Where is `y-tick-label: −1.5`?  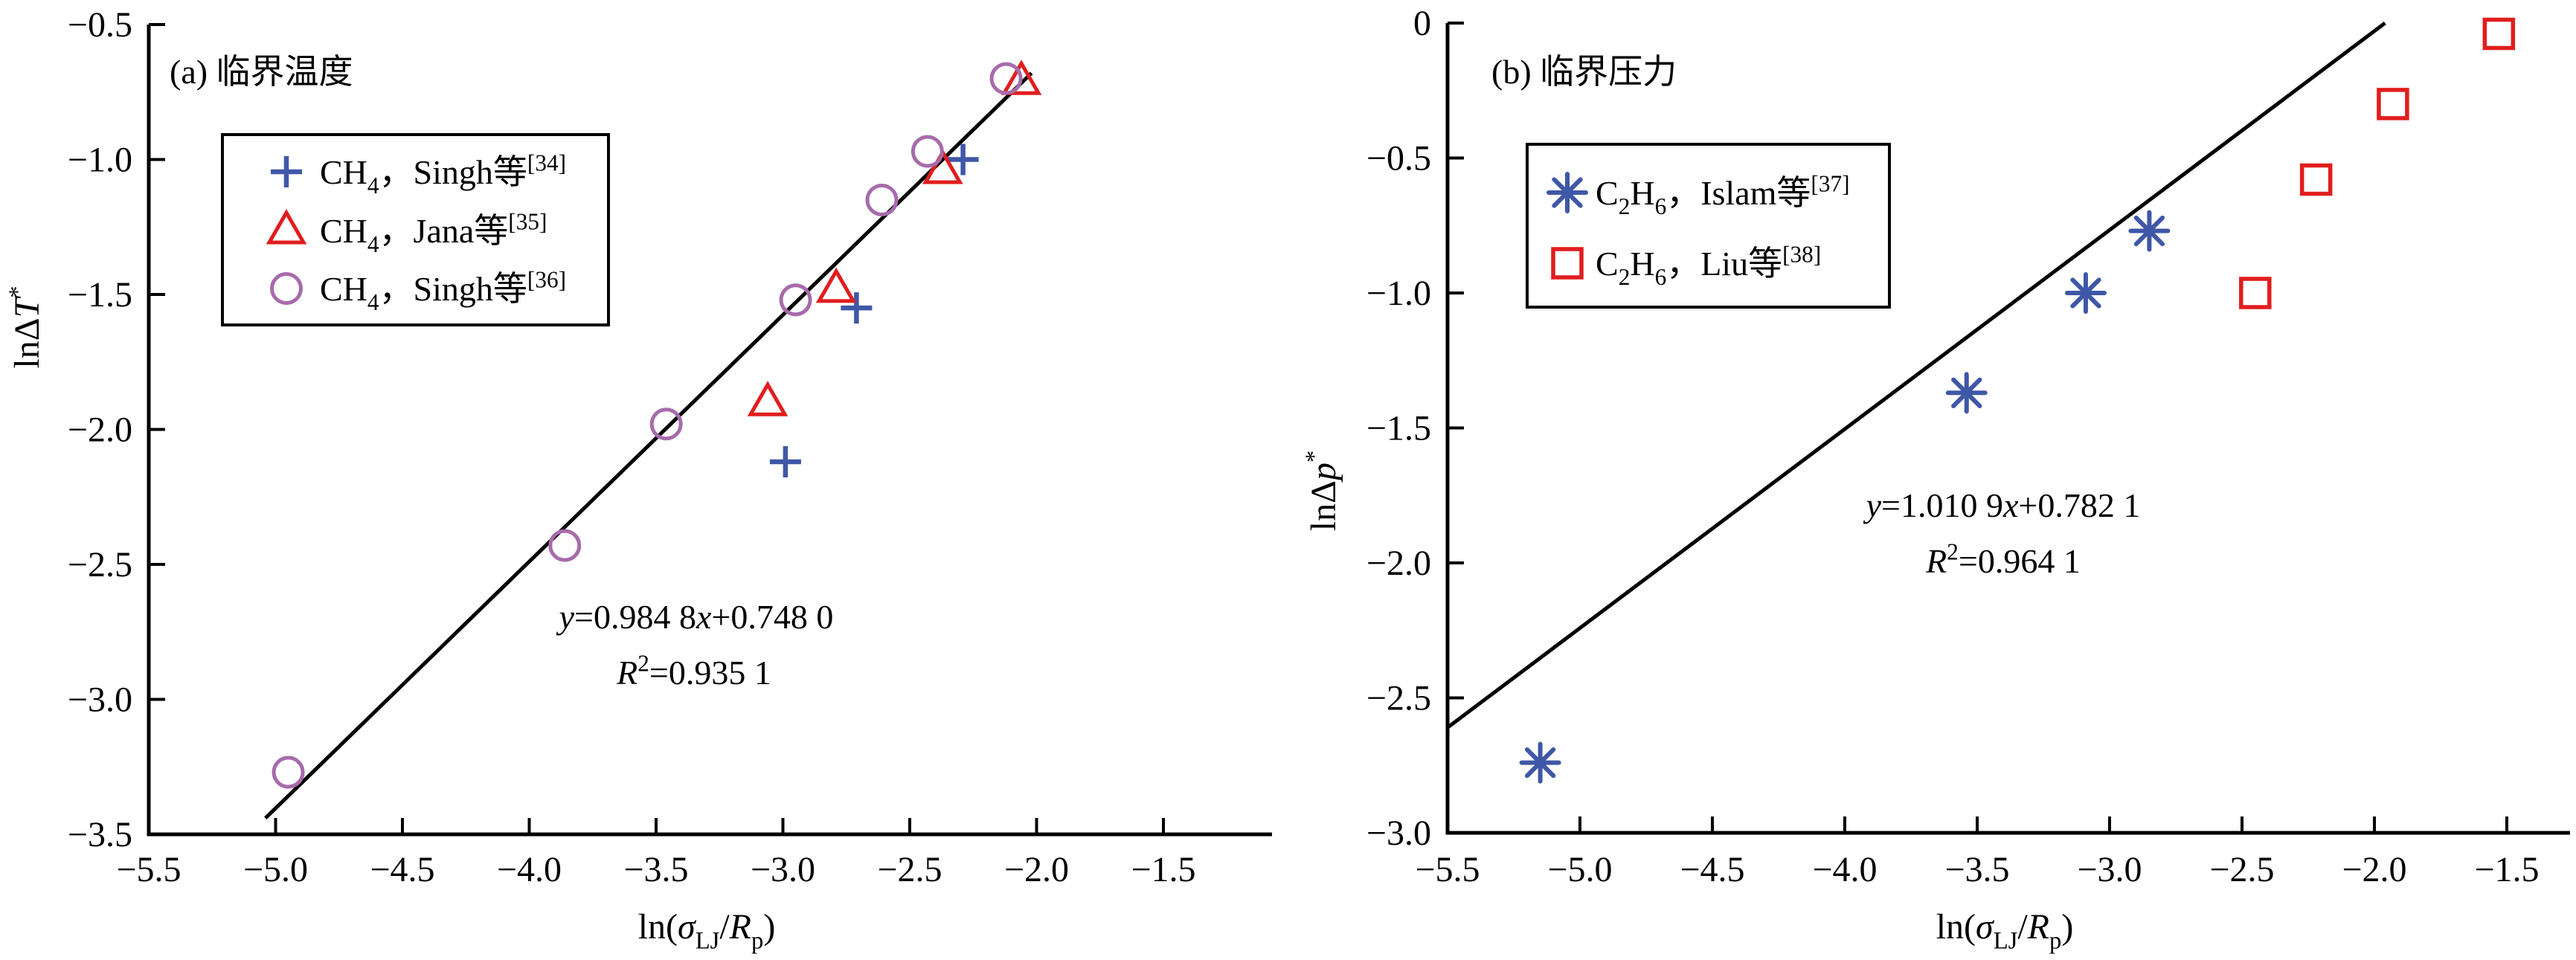 y-tick-label: −1.5 is located at coordinates (1398, 428).